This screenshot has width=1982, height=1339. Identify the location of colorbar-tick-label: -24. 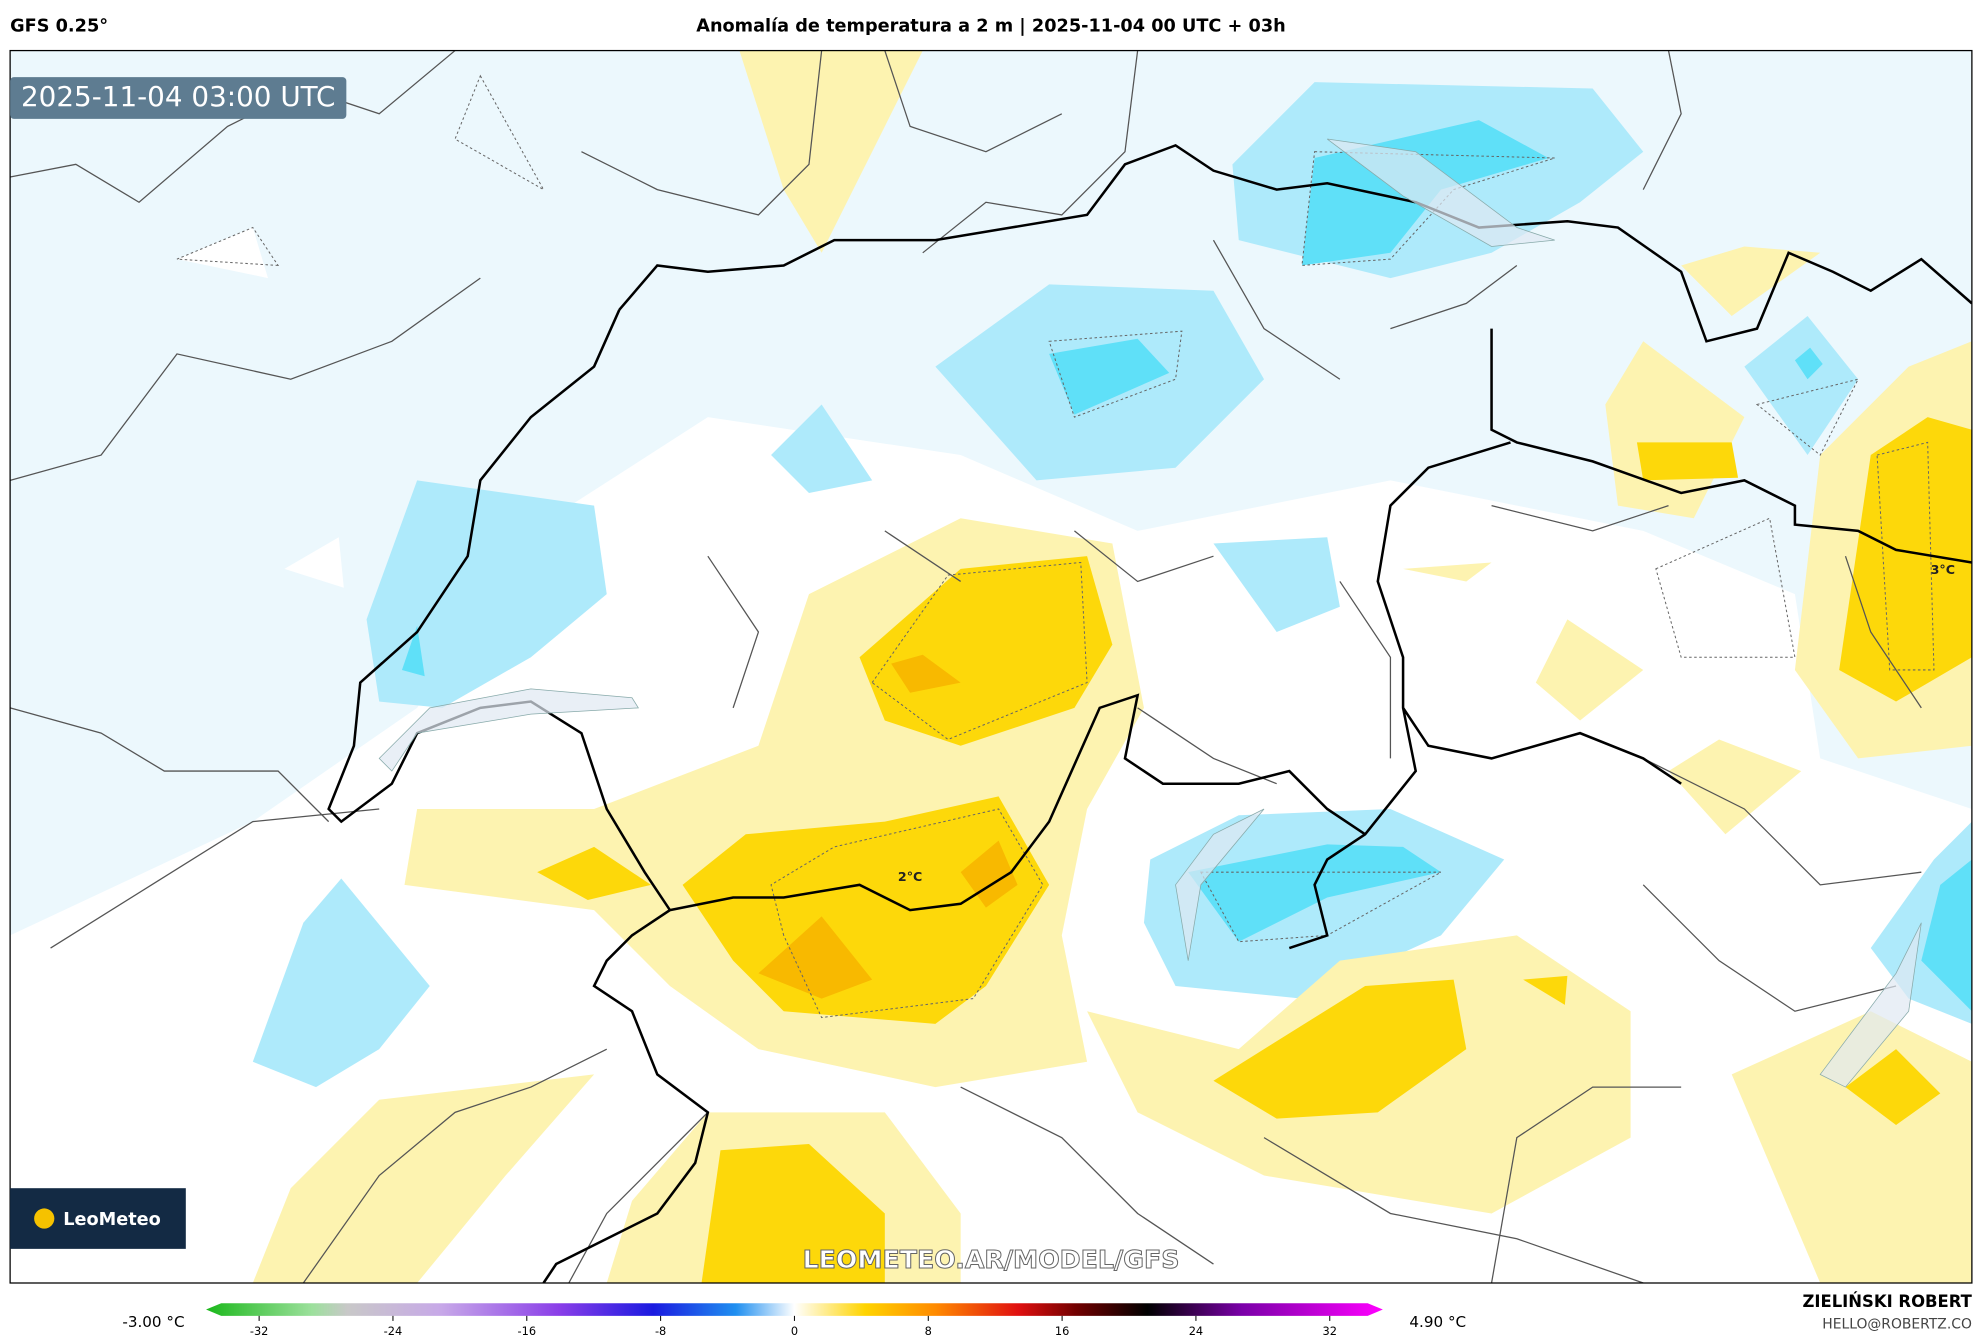
(393, 1331).